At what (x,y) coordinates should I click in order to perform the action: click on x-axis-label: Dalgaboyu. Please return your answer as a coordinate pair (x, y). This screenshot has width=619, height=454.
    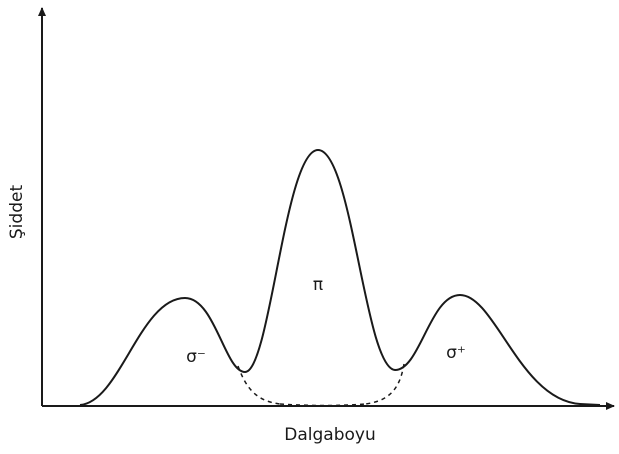
    Looking at the image, I should click on (329, 435).